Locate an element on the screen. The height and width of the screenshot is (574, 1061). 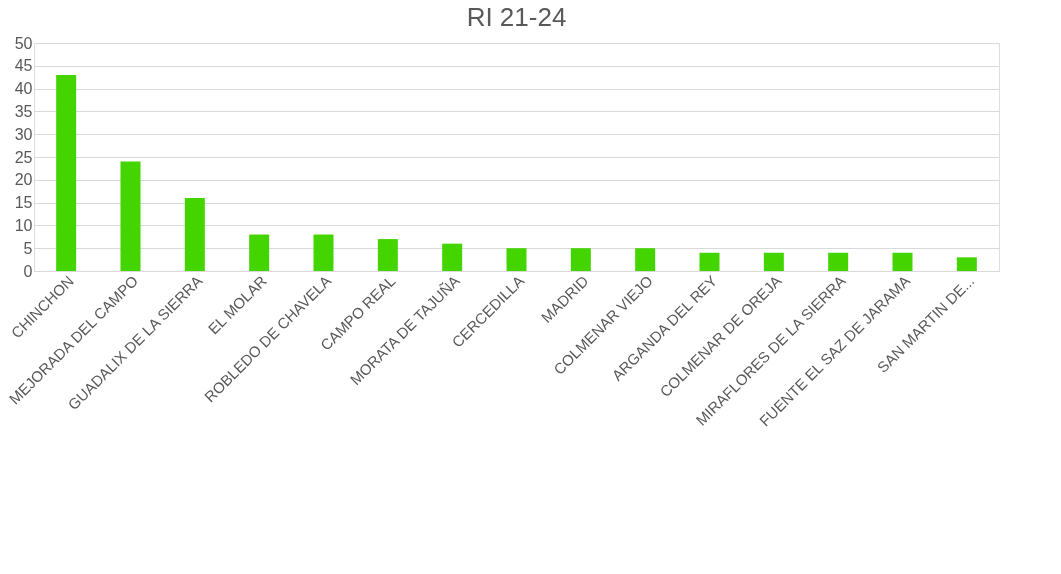
y-tick-label: 35 is located at coordinates (23, 111).